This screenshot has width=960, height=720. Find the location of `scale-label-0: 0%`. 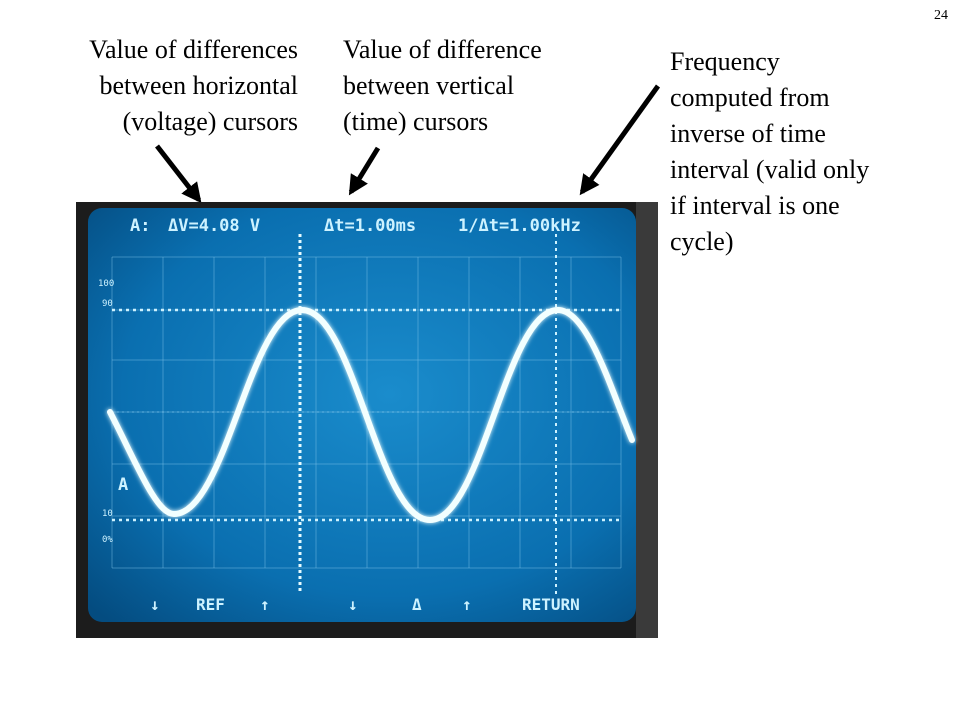

scale-label-0: 0% is located at coordinates (107, 540).